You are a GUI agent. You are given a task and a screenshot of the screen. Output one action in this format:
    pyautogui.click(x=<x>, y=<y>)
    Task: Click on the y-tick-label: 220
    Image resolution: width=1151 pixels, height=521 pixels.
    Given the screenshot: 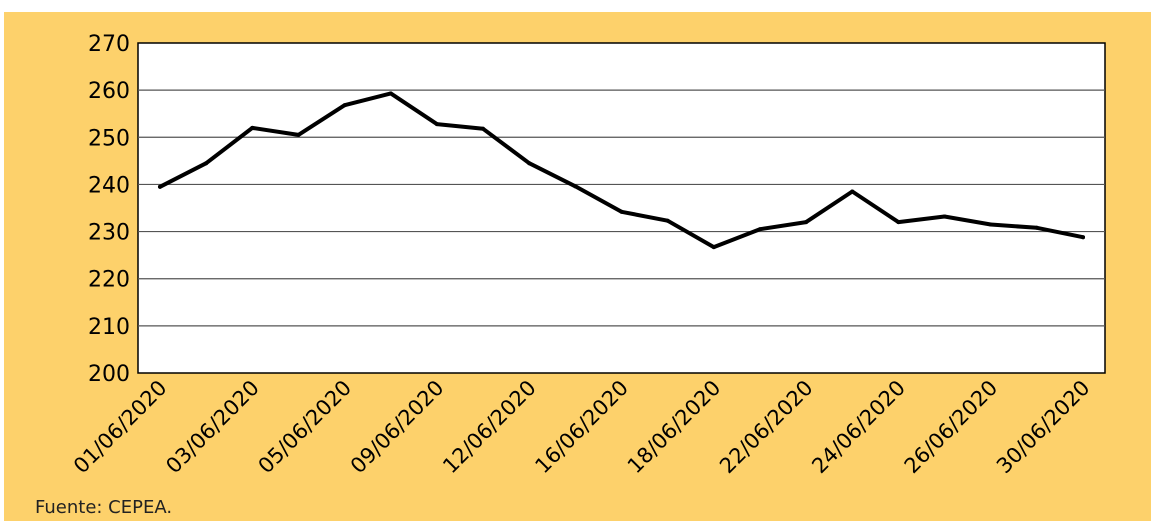 What is the action you would take?
    pyautogui.click(x=109, y=280)
    